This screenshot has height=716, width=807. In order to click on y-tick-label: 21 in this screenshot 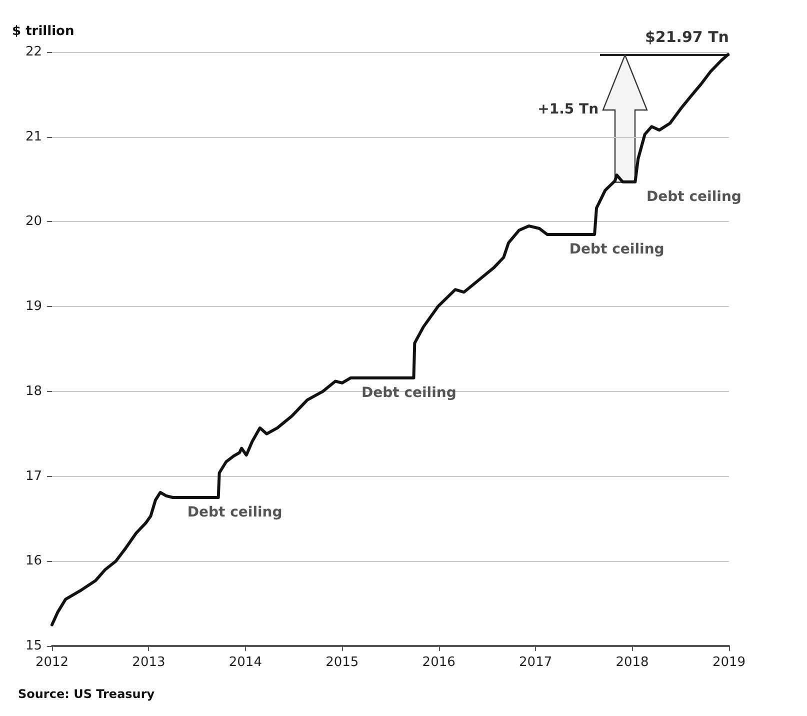, I will do `click(33, 136)`.